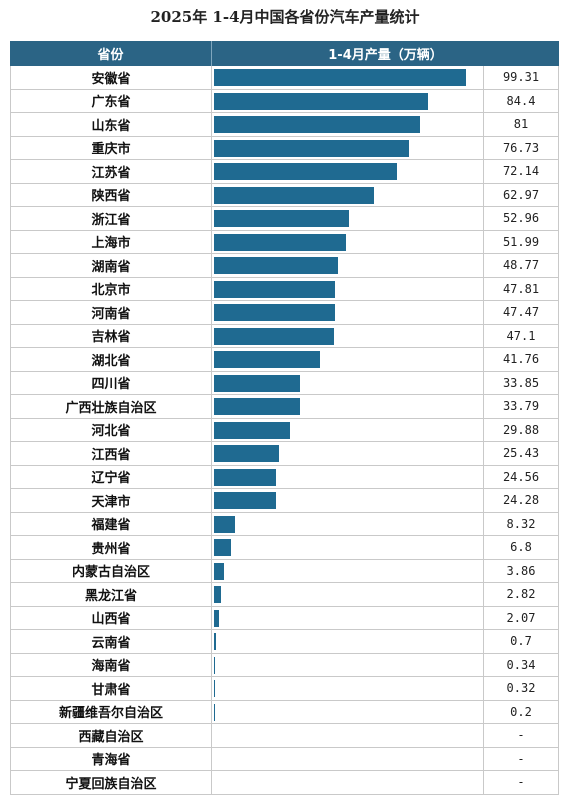  Describe the element at coordinates (521, 382) in the screenshot. I see `value-label: 33.85` at that location.